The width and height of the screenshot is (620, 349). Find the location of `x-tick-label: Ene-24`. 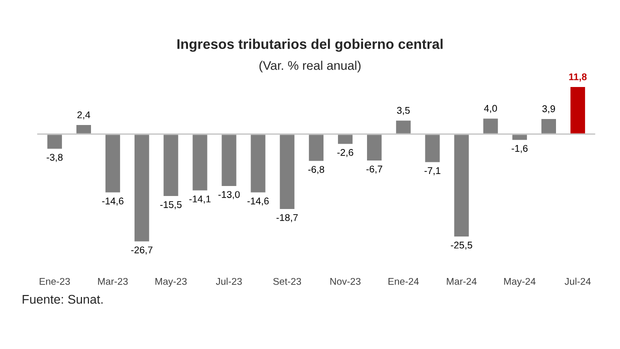

x-tick-label: Ene-24 is located at coordinates (403, 281).